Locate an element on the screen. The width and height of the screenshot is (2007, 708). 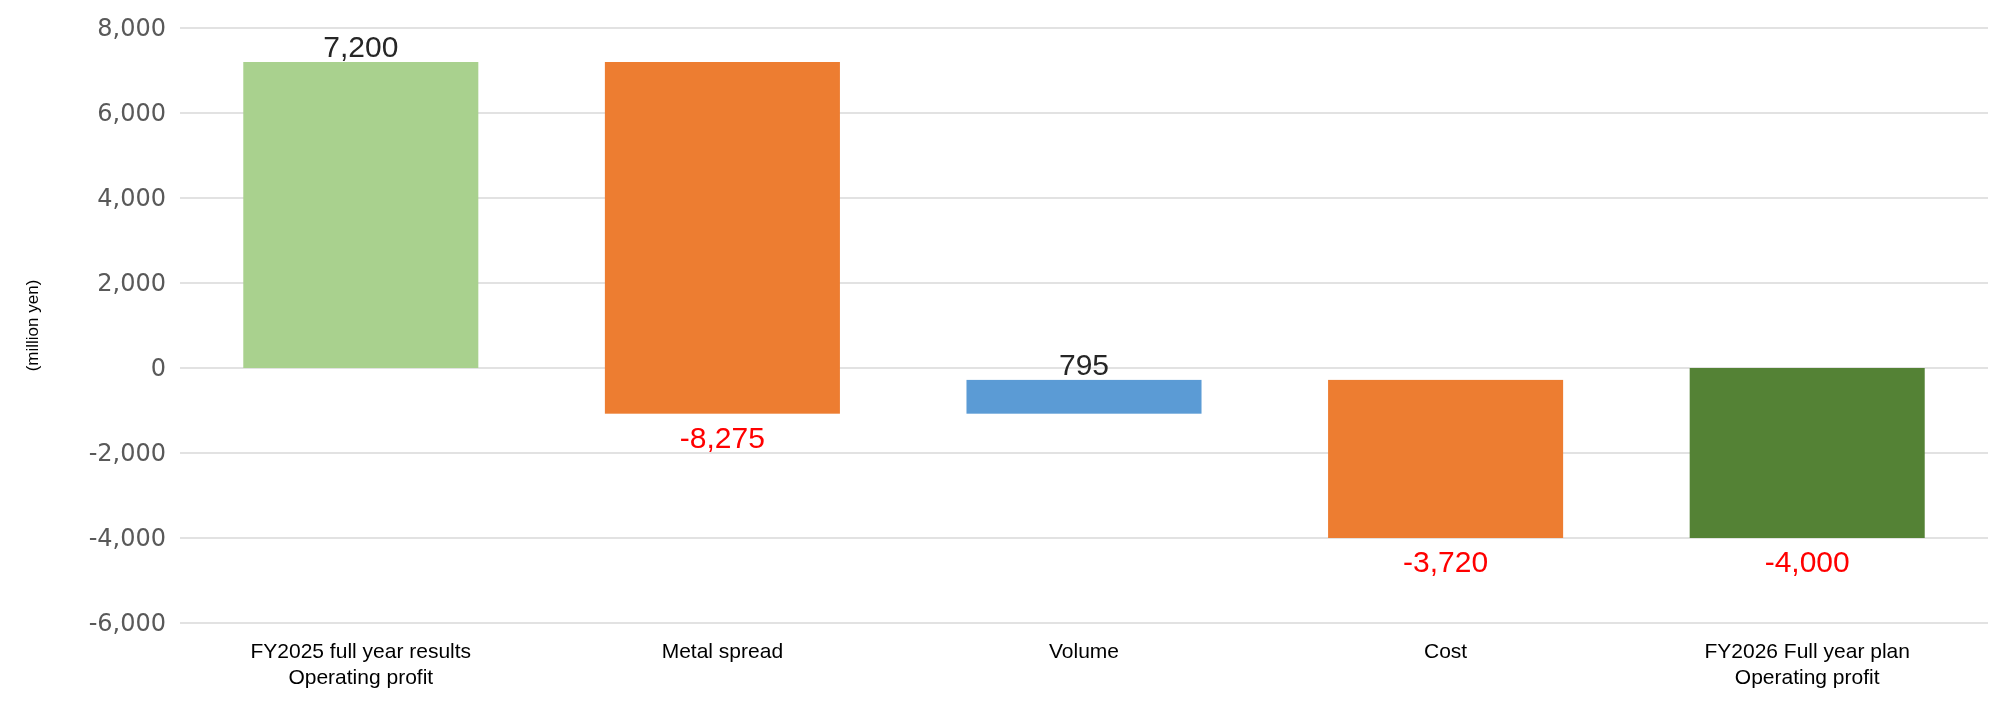
data-label: -4,000 is located at coordinates (1807, 561).